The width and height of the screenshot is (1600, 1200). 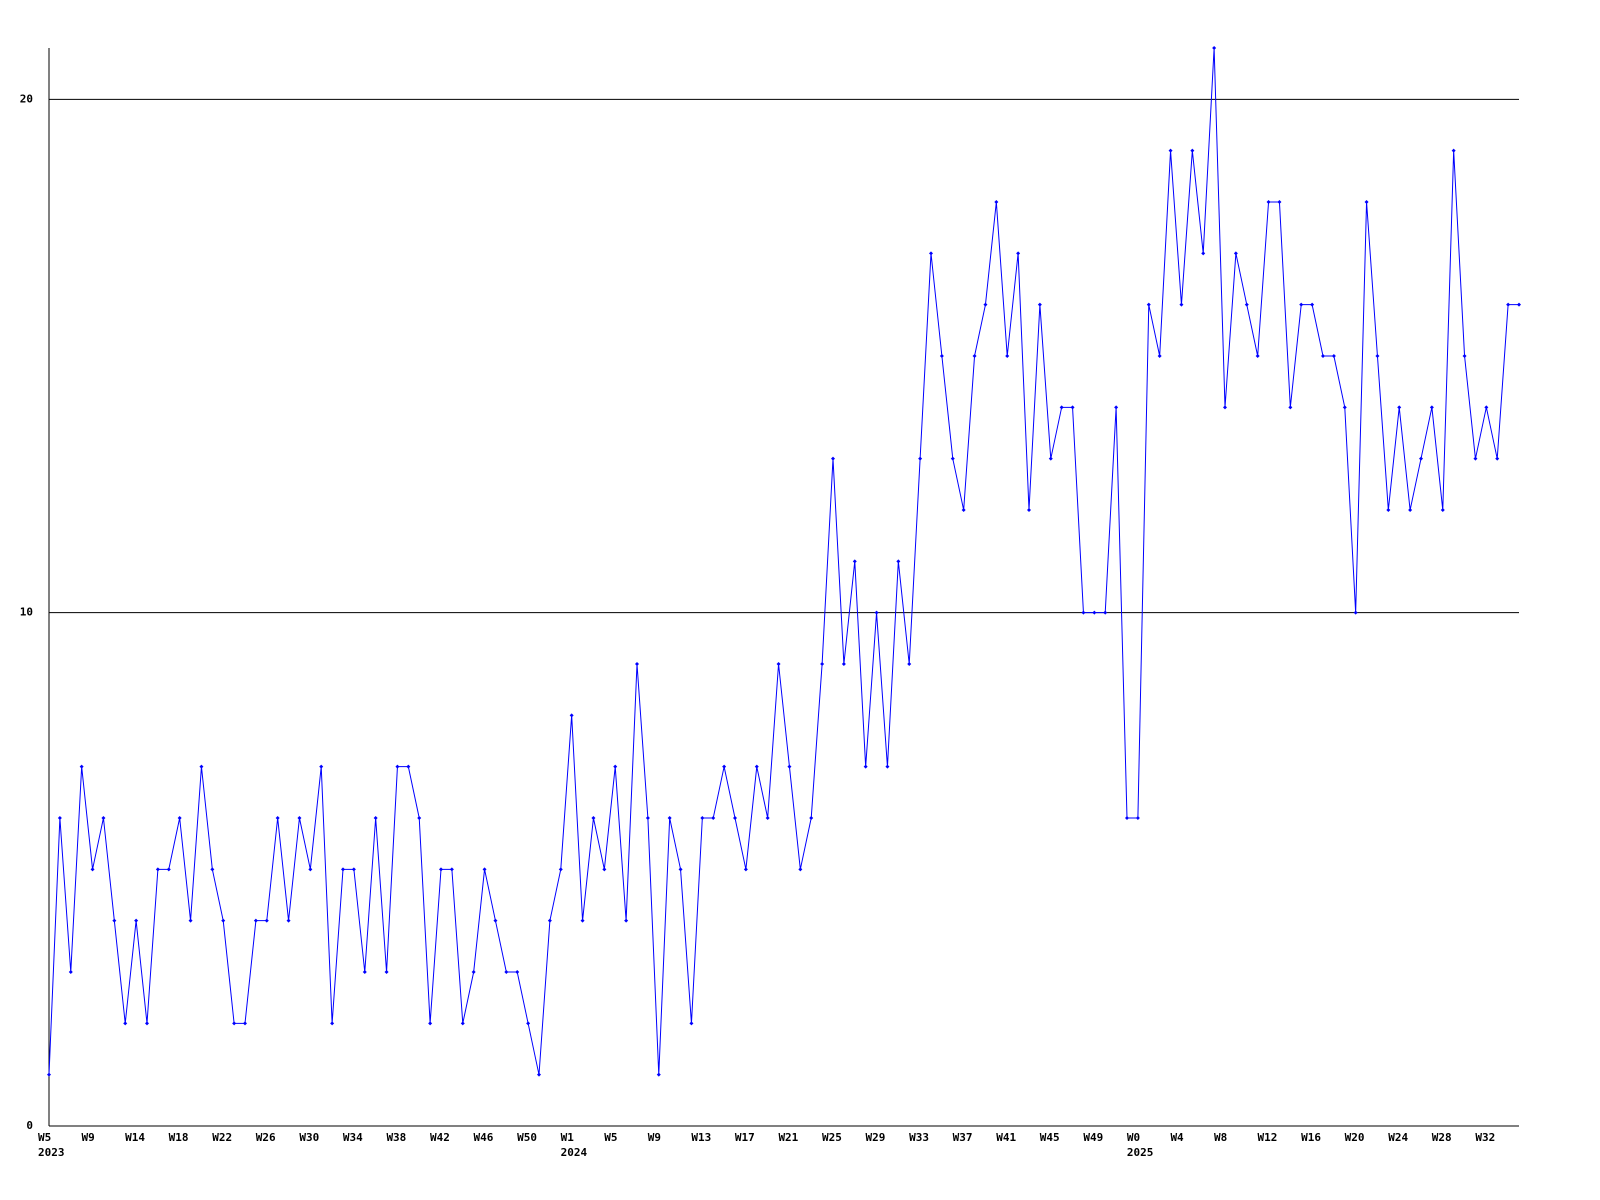 I want to click on x-tick-label: W17, so click(x=745, y=1137).